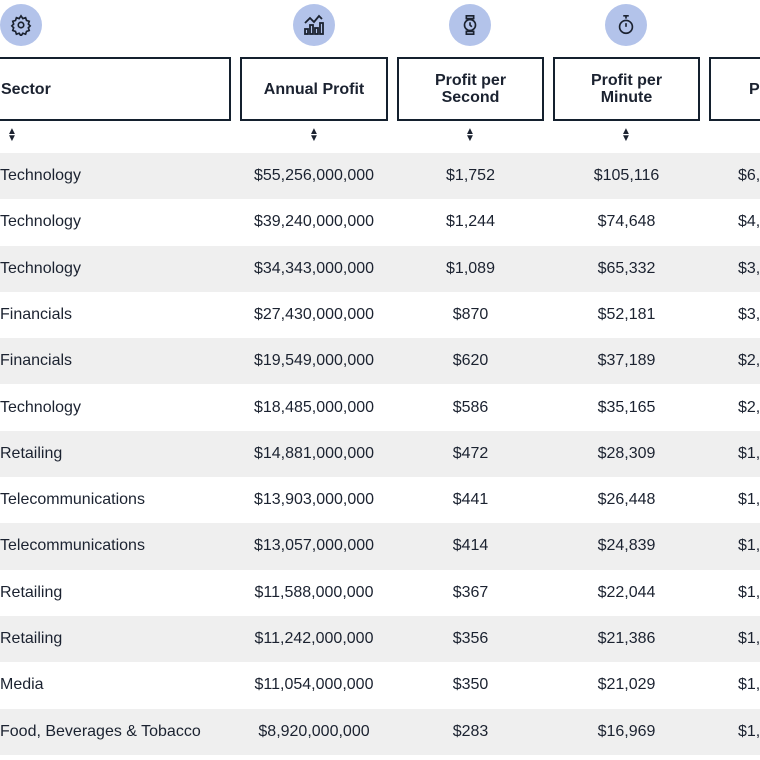  Describe the element at coordinates (626, 453) in the screenshot. I see `profit-per-minute-cell: $28,309` at that location.